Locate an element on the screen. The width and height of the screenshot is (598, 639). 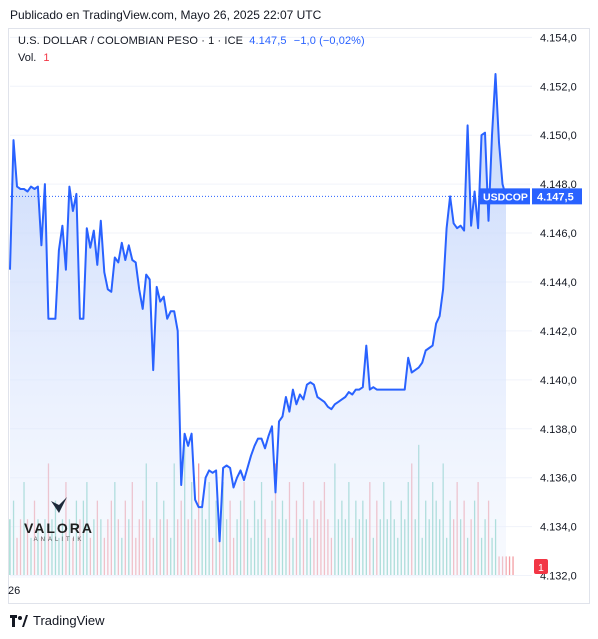
valora-watermark: VALORA ANALITIK is located at coordinates (59, 519).